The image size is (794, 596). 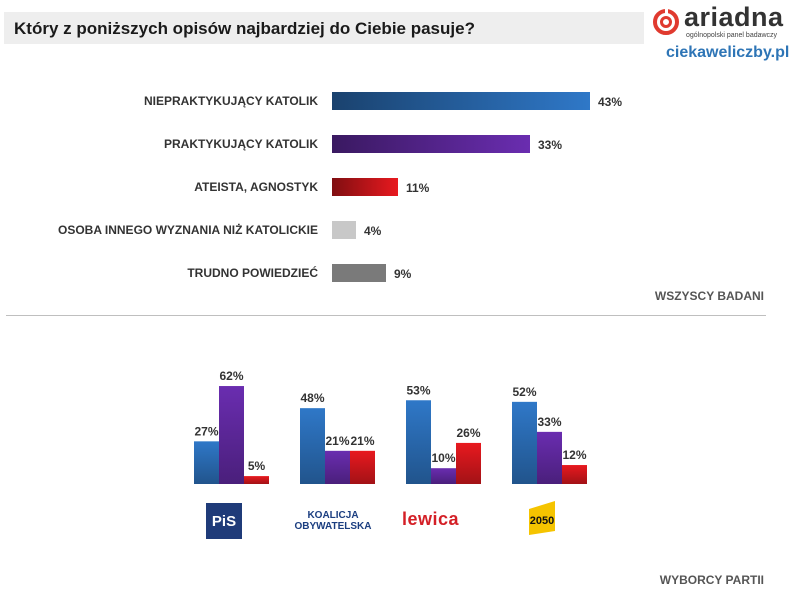 What do you see at coordinates (312, 398) in the screenshot?
I see `column-value-label: 48%` at bounding box center [312, 398].